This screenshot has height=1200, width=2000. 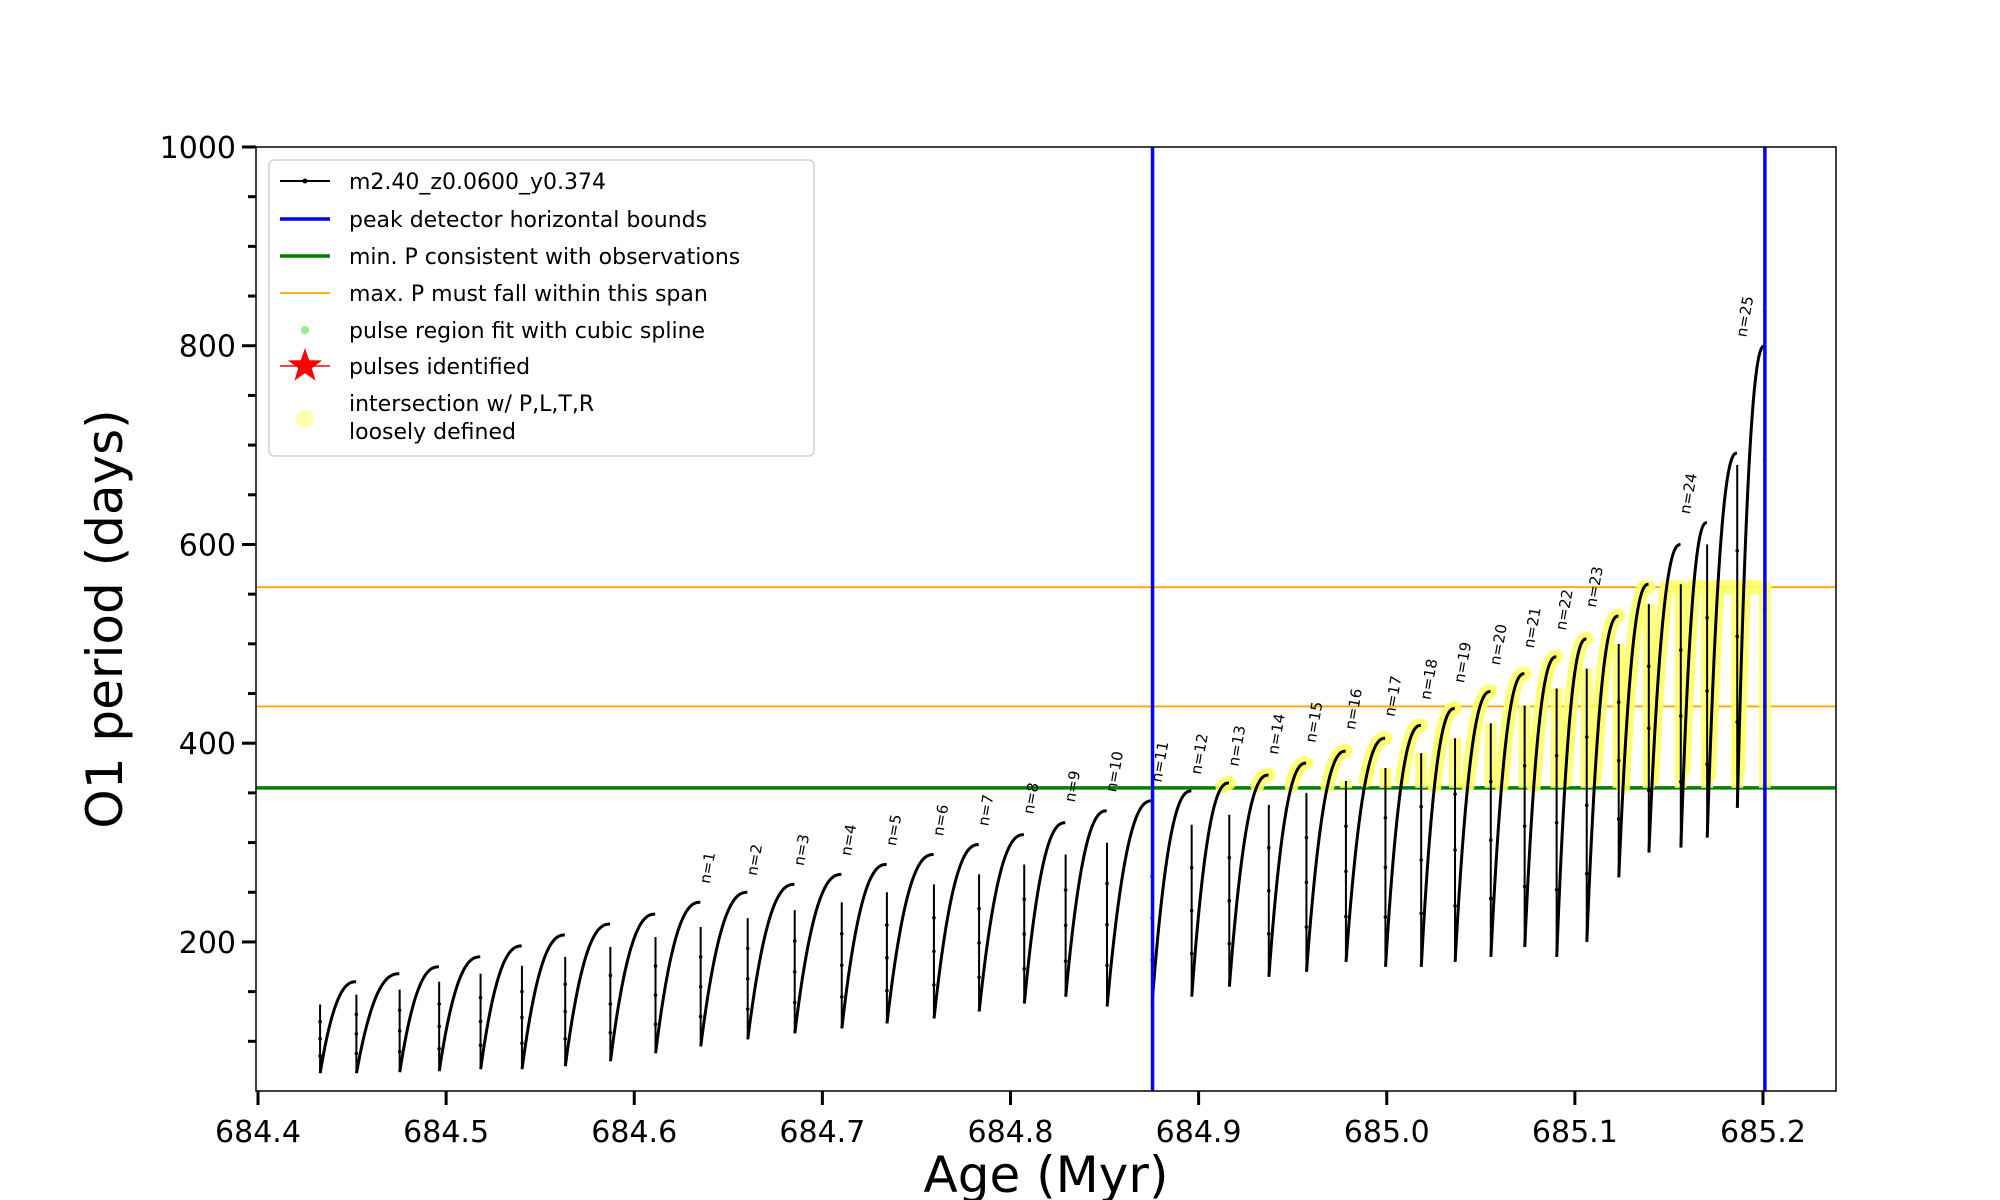 I want to click on pulse-number-label: n=8, so click(x=1030, y=798).